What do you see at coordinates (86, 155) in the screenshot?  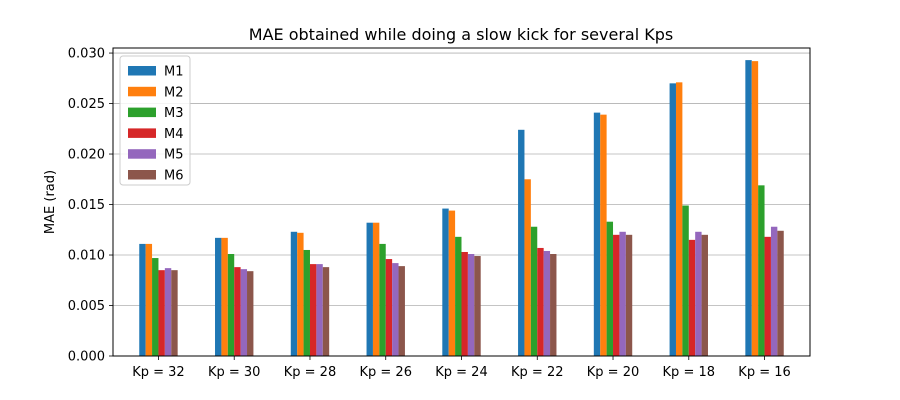 I see `y-tick-label: 0.020` at bounding box center [86, 155].